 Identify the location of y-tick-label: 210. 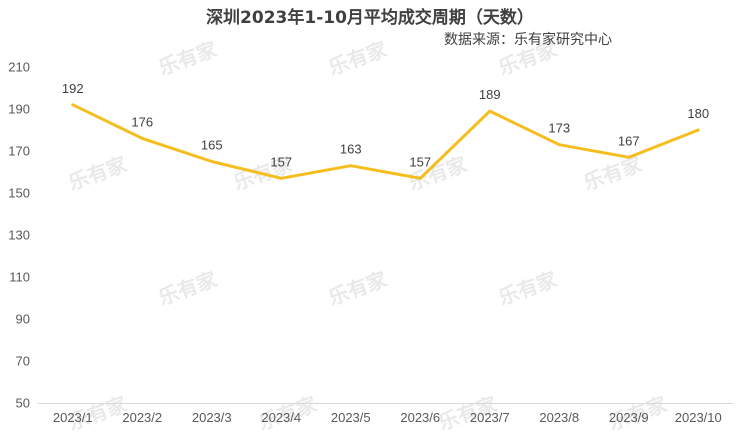
(19, 67).